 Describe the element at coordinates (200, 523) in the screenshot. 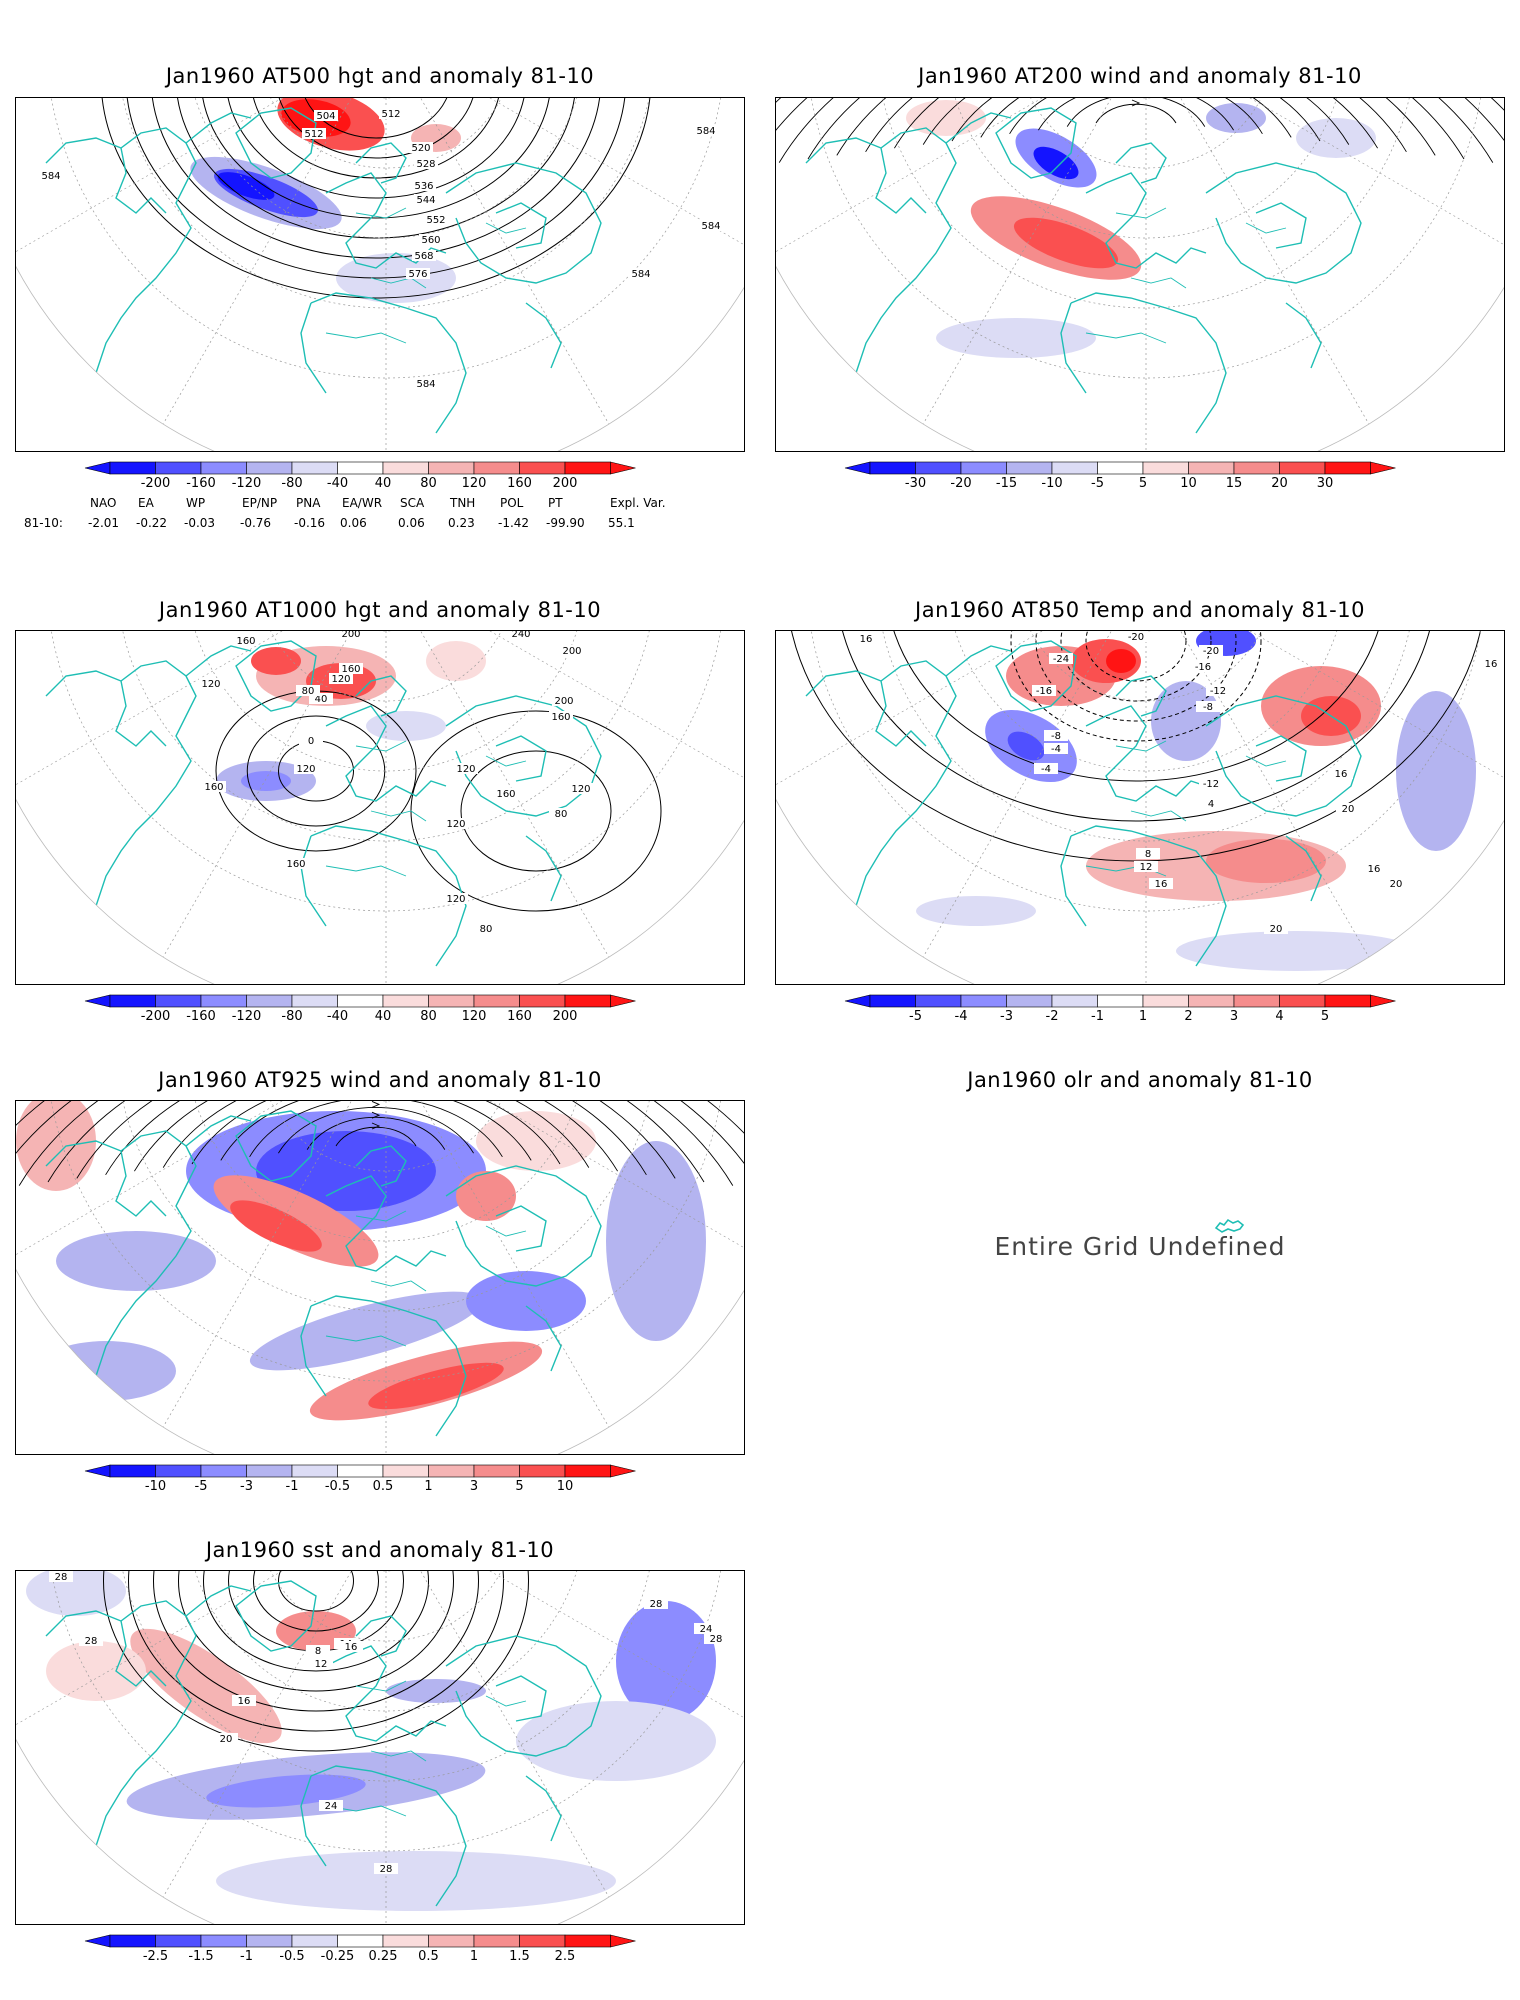

I see `index-value: -0.03` at that location.